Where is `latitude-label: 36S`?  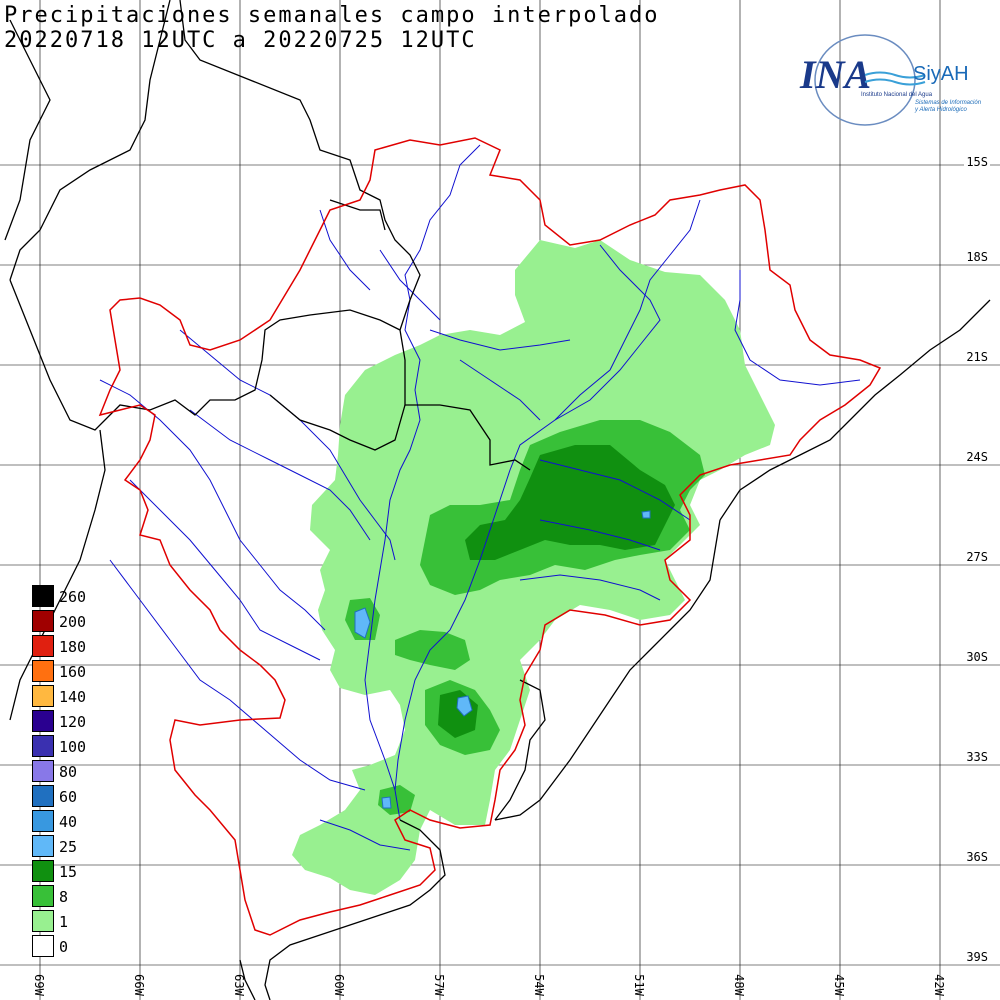
latitude-label: 36S is located at coordinates (977, 857).